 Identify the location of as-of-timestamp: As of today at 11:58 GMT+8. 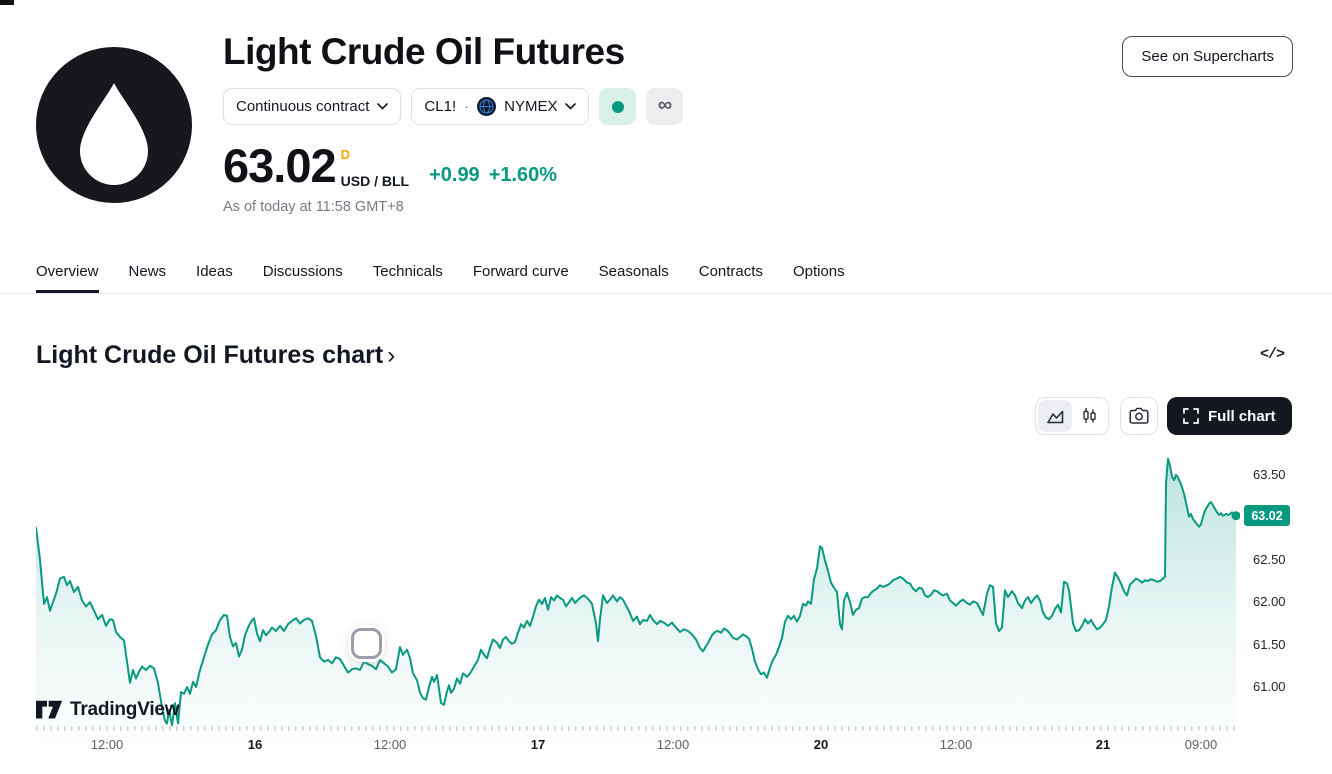
(313, 207).